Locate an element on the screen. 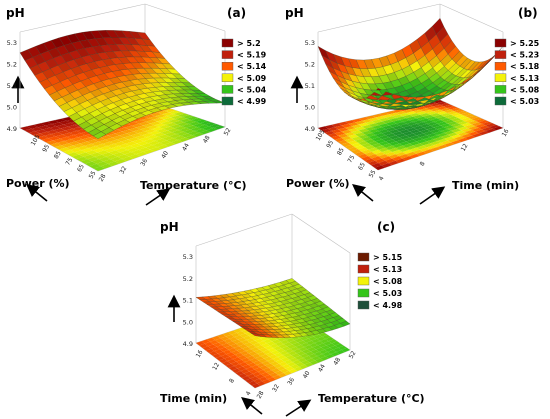  x-tick-label: 65 is located at coordinates (362, 166).